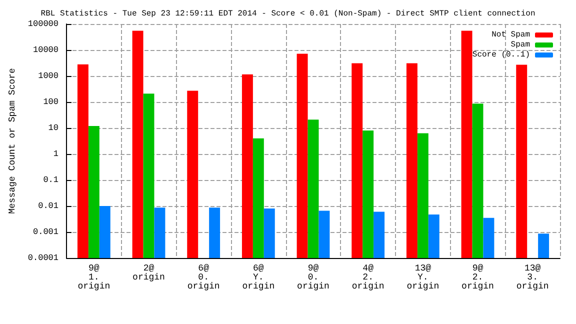  Describe the element at coordinates (532, 278) in the screenshot. I see `x-tick-label: 13@ 3. origin` at that location.